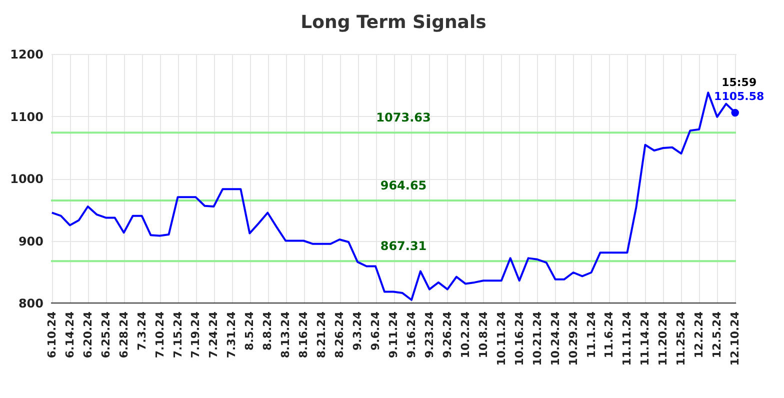 The image size is (784, 398). Describe the element at coordinates (537, 338) in the screenshot. I see `x-tick-label: 10.21.24` at that location.